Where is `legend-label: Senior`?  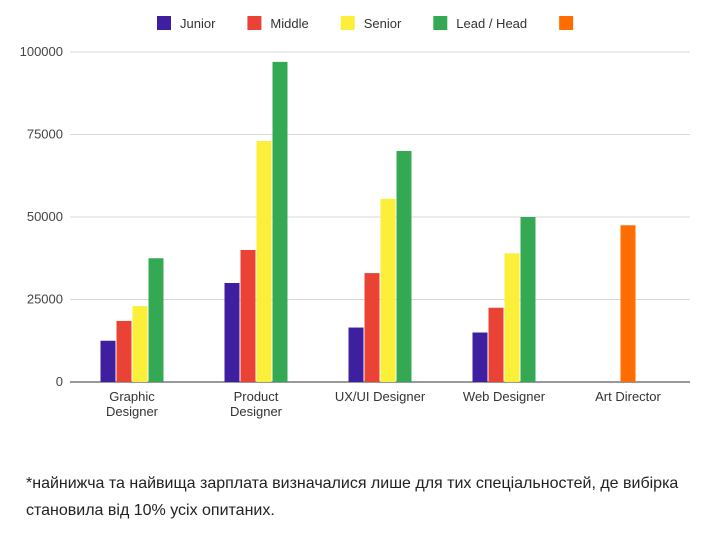
legend-label: Senior is located at coordinates (383, 23).